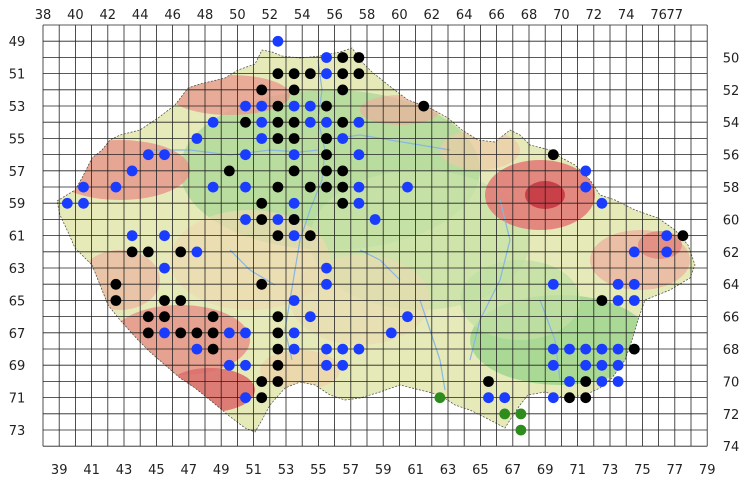 This screenshot has height=485, width=750. What do you see at coordinates (17, 107) in the screenshot?
I see `y-tick-label-left: 53` at bounding box center [17, 107].